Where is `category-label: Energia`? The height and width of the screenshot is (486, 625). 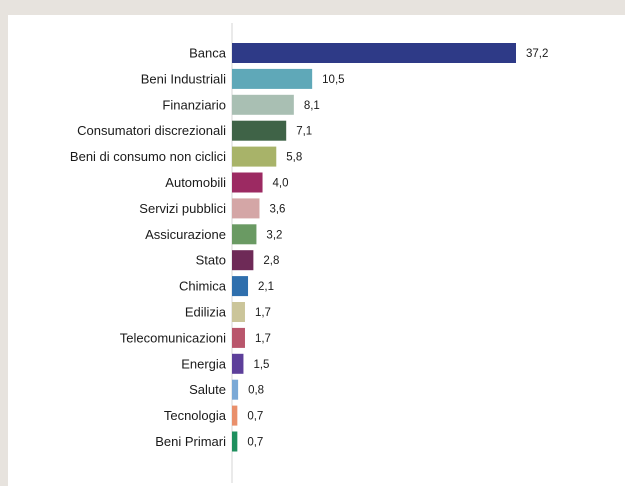
category-label: Energia is located at coordinates (204, 363).